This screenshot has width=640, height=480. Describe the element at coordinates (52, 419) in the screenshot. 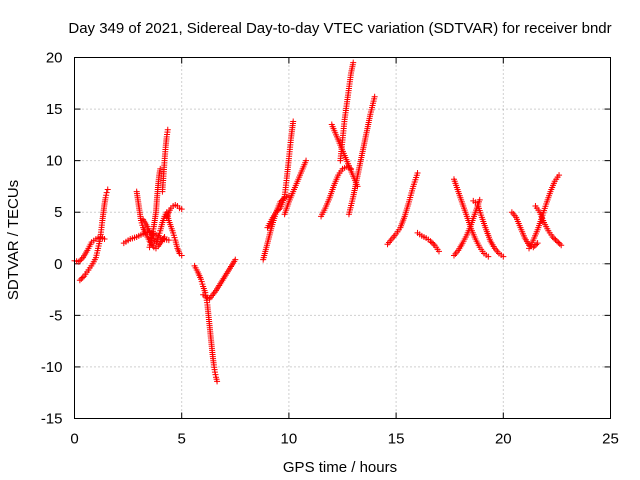

I see `y-tick-label: -15` at that location.